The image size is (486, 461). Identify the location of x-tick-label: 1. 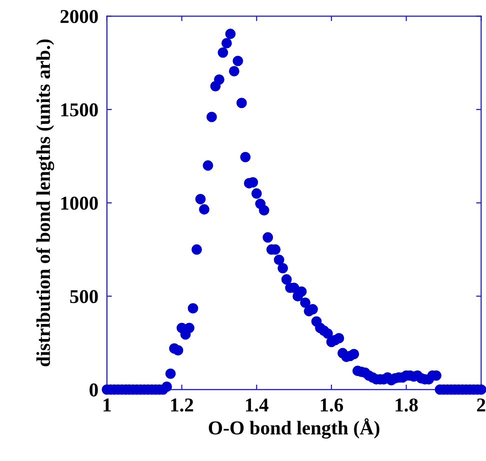
(107, 405).